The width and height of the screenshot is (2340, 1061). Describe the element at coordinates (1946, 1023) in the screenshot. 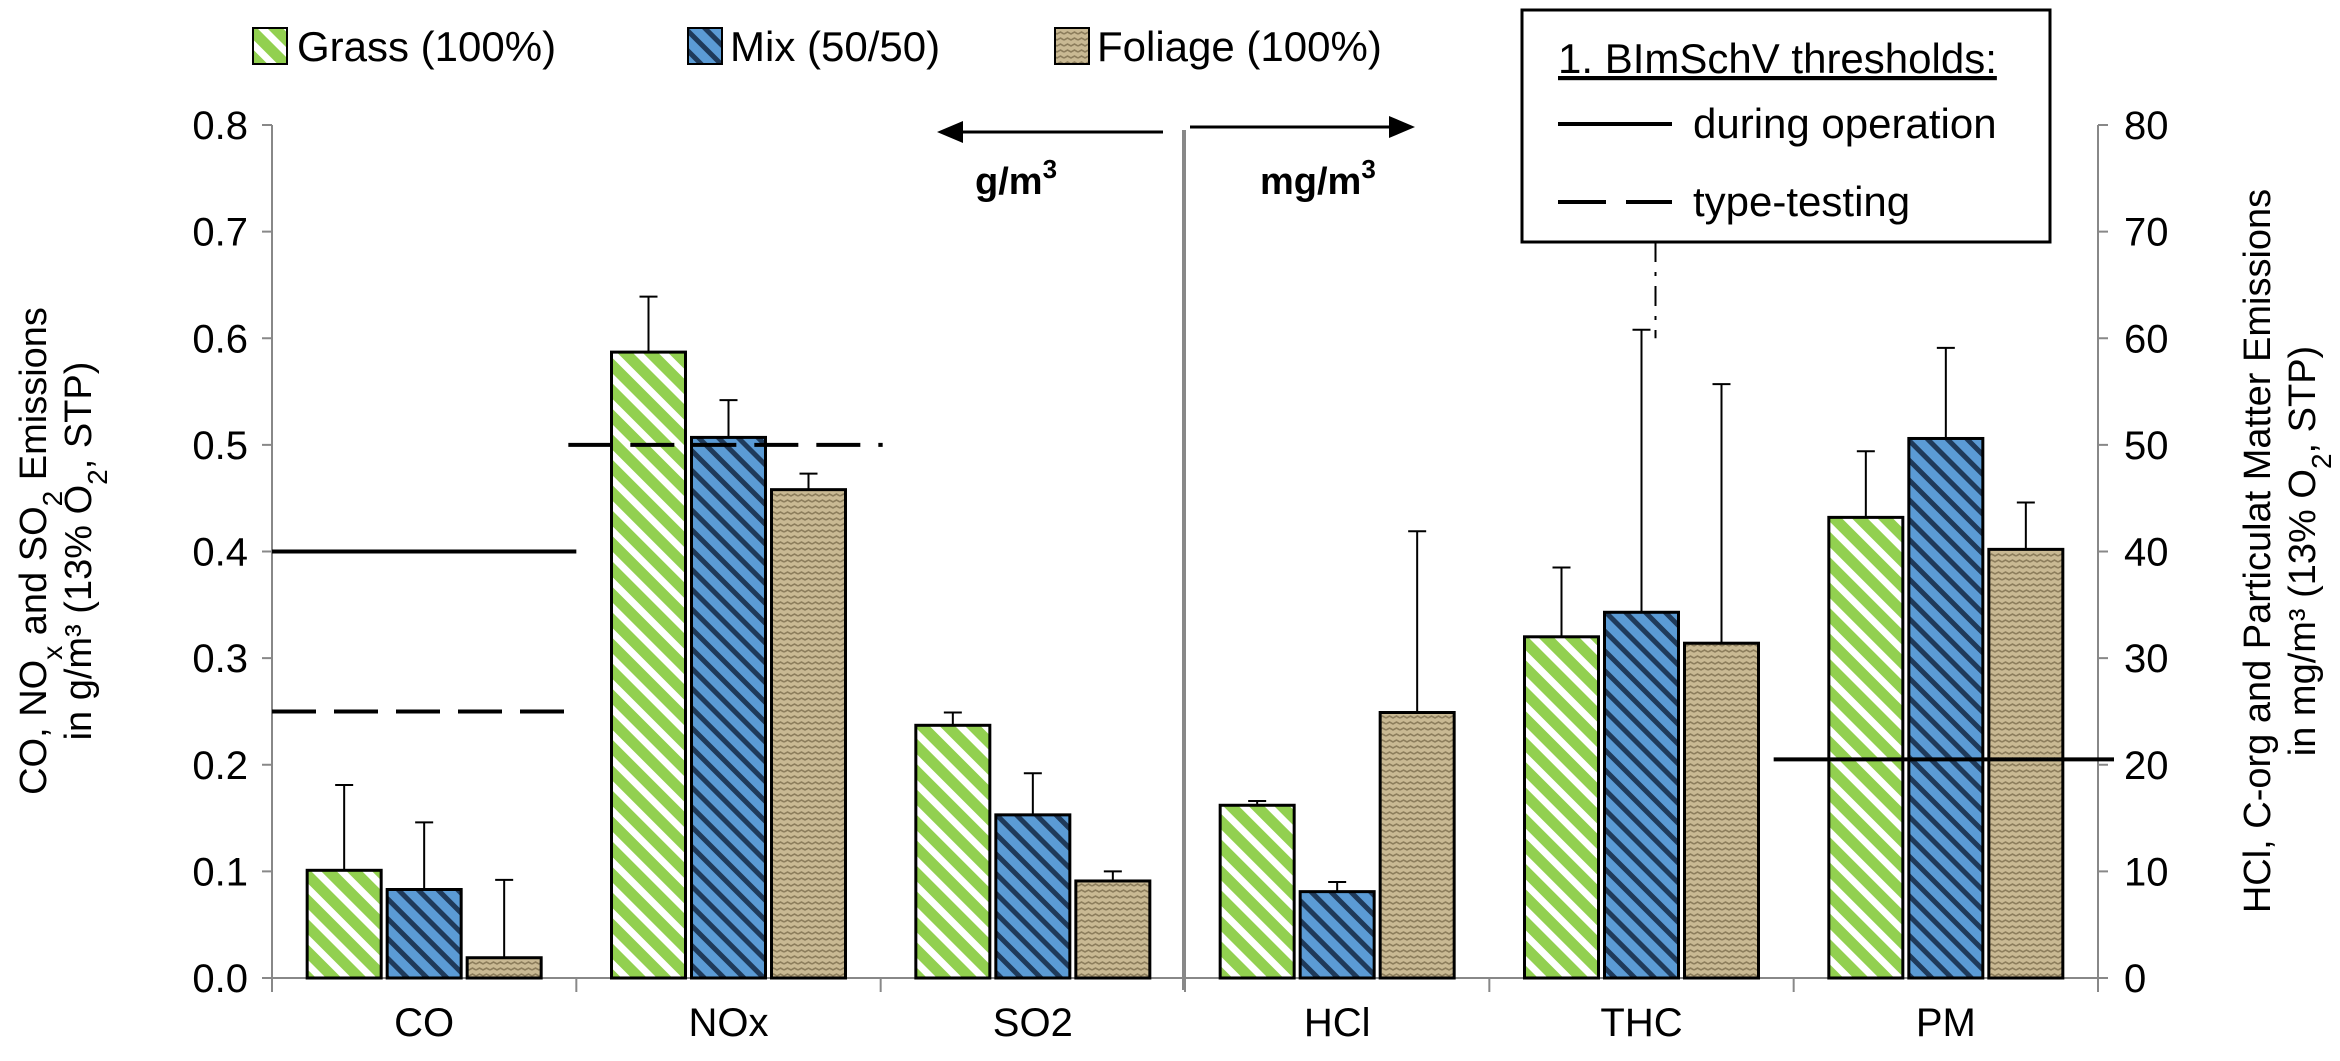

I see `category-label-pm: PM` at that location.